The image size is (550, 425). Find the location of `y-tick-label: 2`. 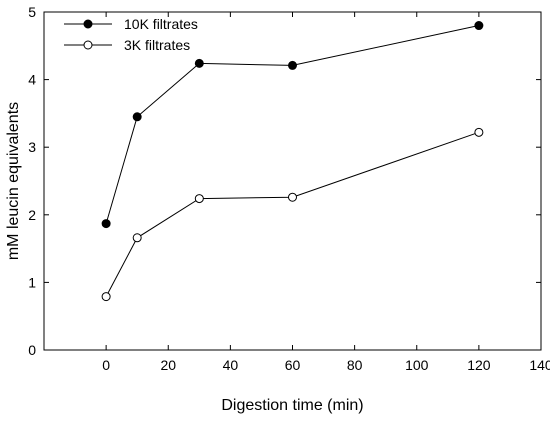

y-tick-label: 2 is located at coordinates (32, 215).